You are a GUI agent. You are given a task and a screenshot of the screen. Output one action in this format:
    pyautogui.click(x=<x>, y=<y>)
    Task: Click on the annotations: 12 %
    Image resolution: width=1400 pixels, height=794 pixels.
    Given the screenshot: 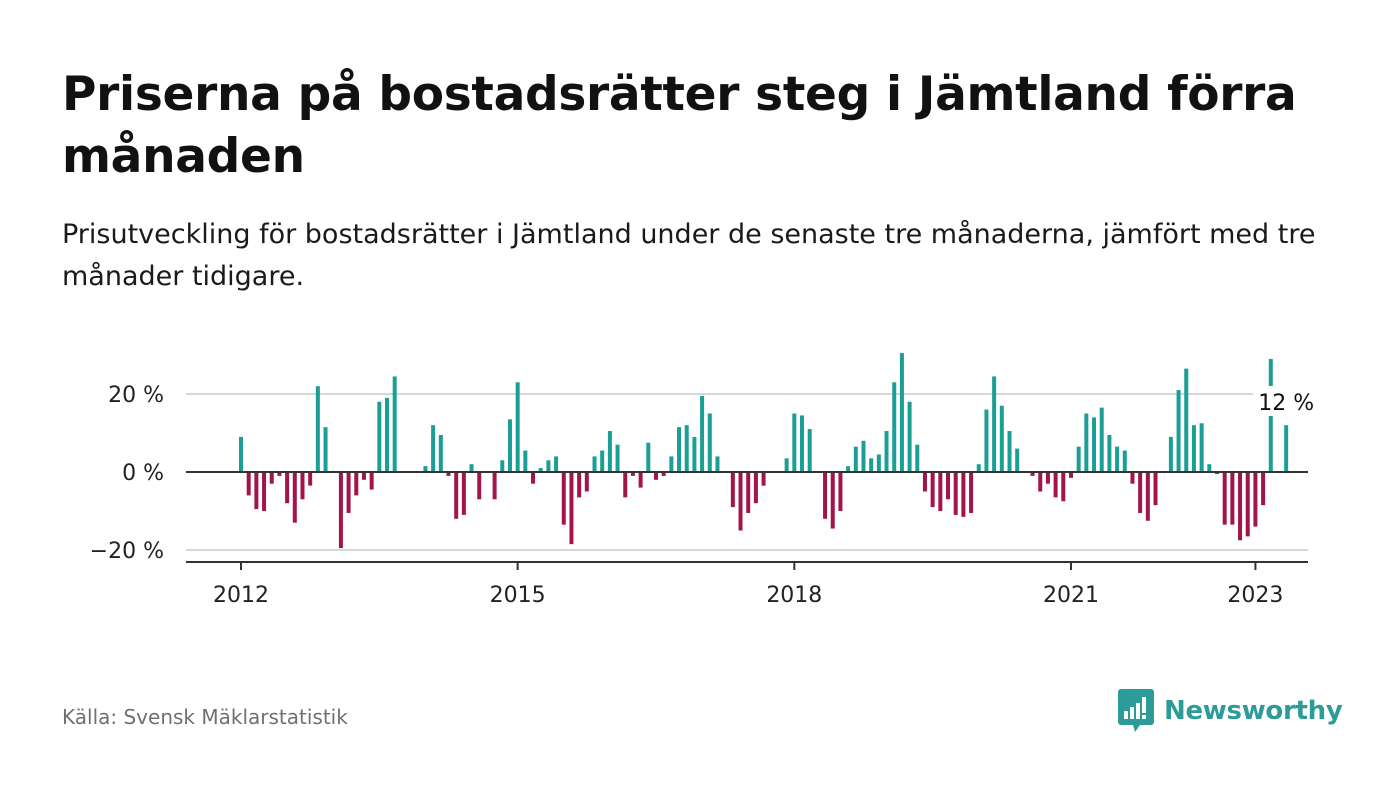 What is the action you would take?
    pyautogui.click(x=1286, y=401)
    